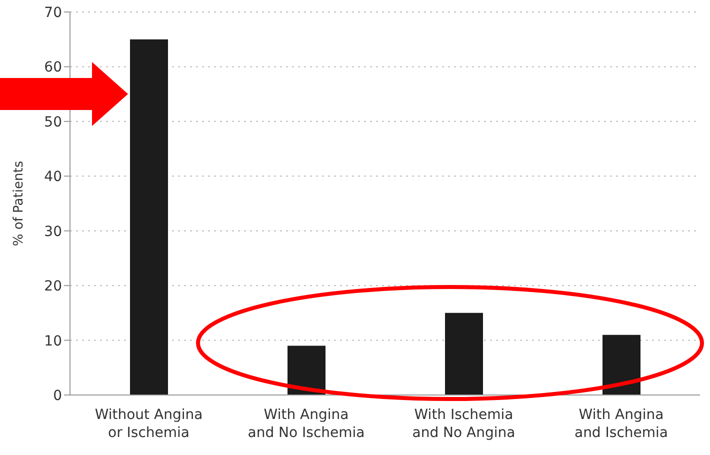  I want to click on y-tick-label: 70, so click(53, 12).